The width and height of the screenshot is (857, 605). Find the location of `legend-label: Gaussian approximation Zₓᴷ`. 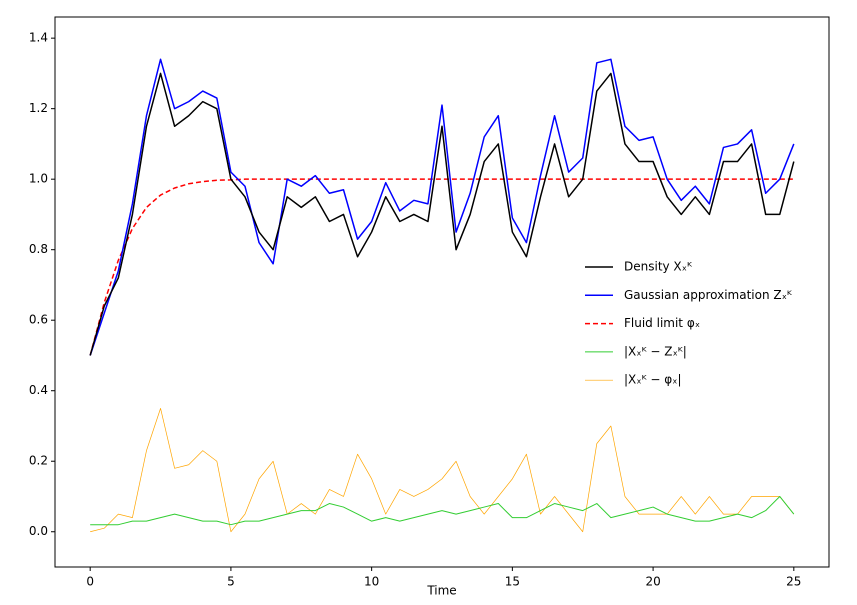

legend-label: Gaussian approximation Zₓᴷ is located at coordinates (708, 295).